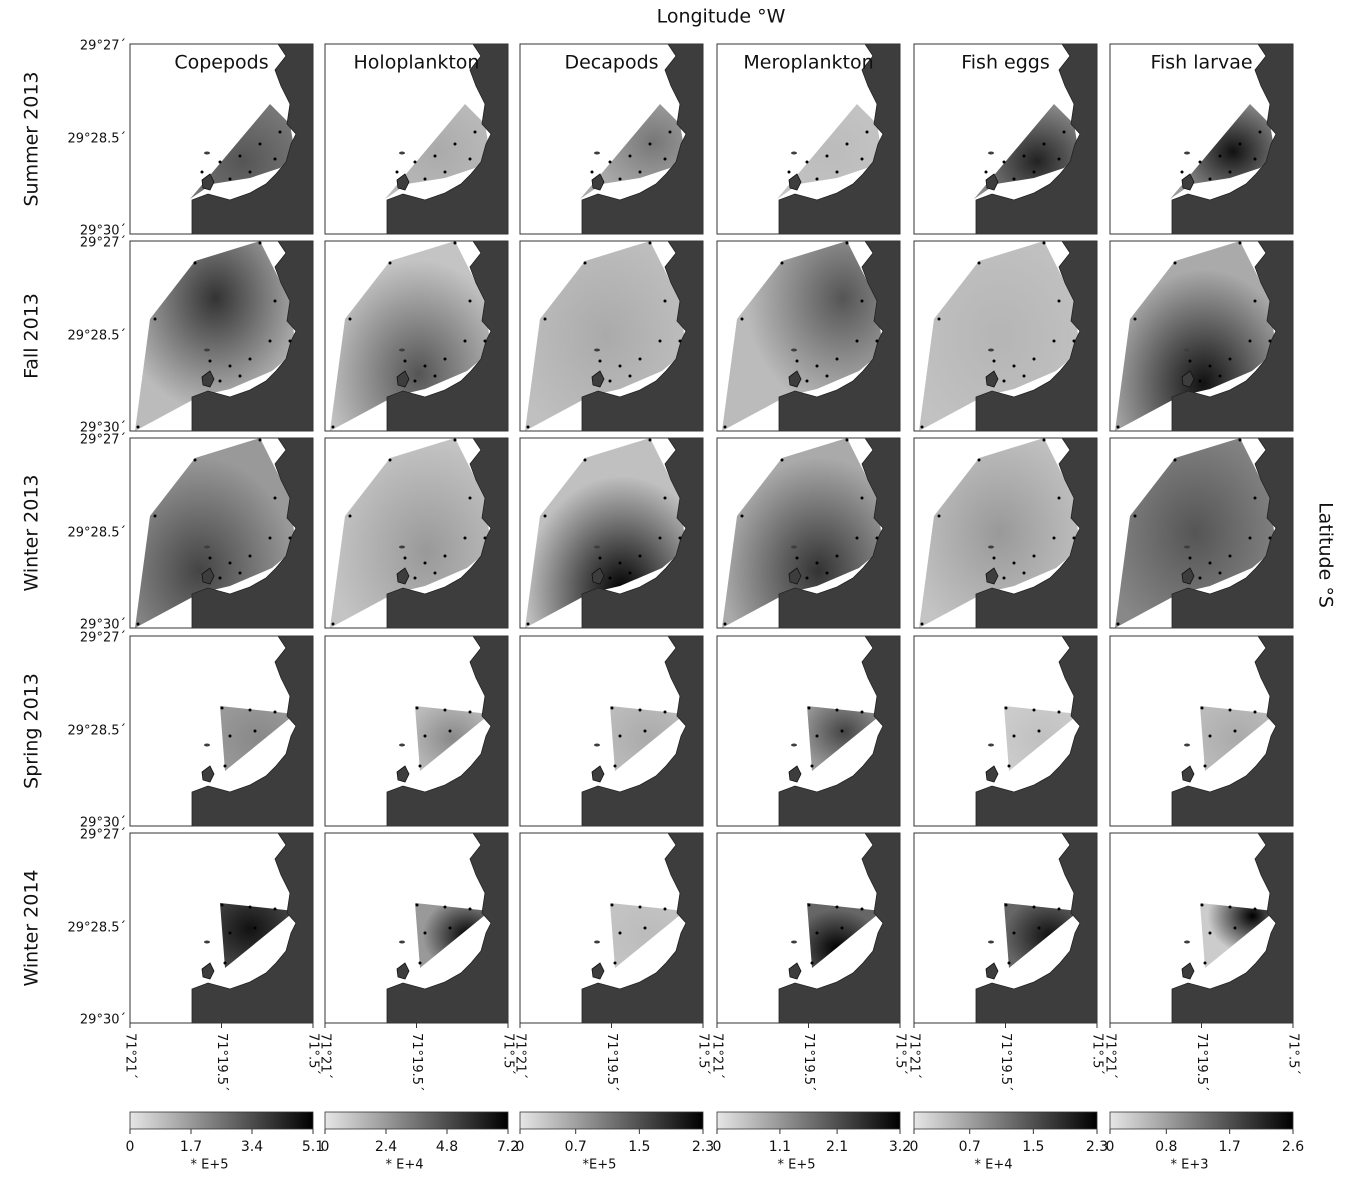 This screenshot has width=1345, height=1179. Describe the element at coordinates (1005, 63) in the screenshot. I see `column-label: Fish eggs` at that location.